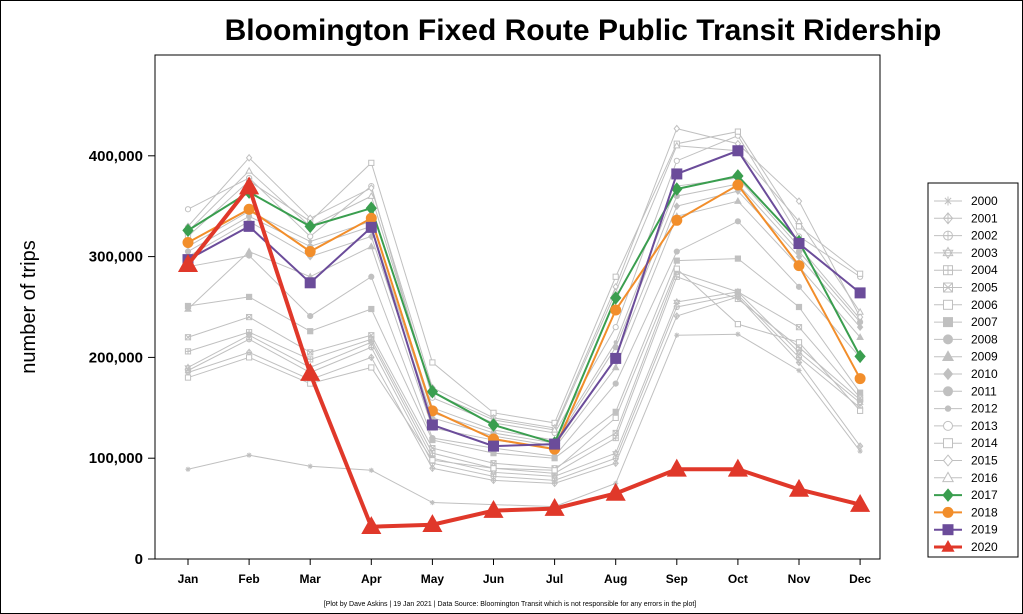 The height and width of the screenshot is (614, 1023). Describe the element at coordinates (188, 230) in the screenshot. I see `point-2017-Jan` at that location.